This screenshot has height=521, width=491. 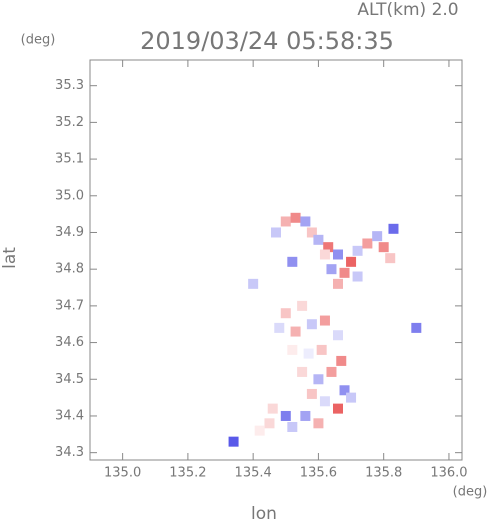 What do you see at coordinates (69, 85) in the screenshot?
I see `y-tick-label: 35.3` at bounding box center [69, 85].